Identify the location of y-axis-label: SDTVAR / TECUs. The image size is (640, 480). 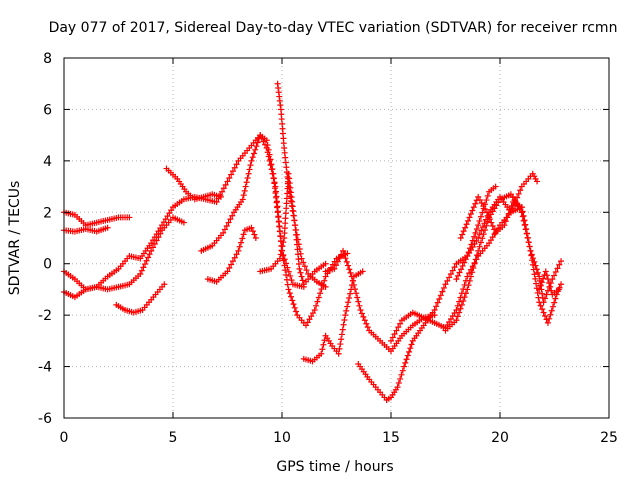
(15, 238).